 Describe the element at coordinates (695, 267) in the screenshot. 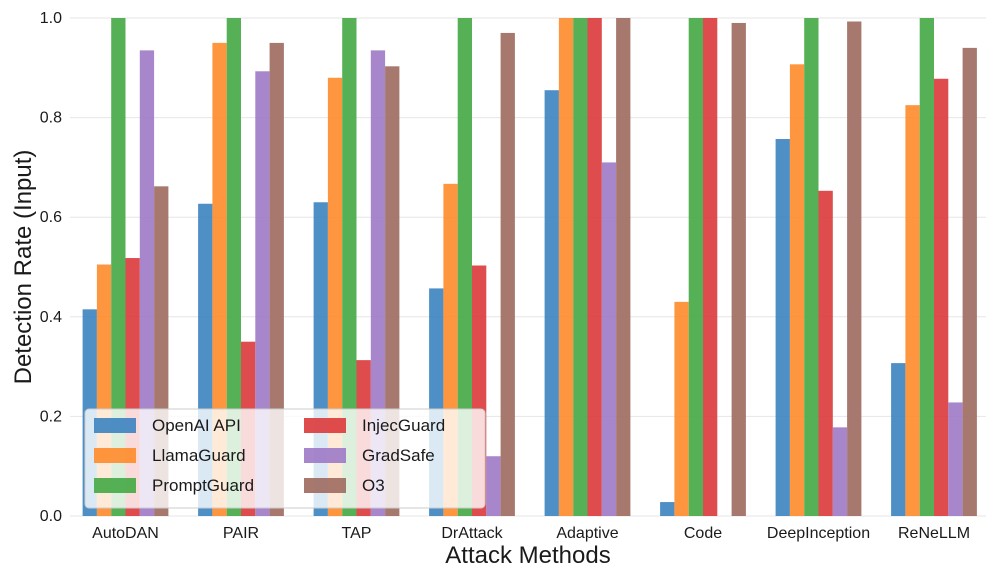

I see `bar-promptguard-code` at that location.